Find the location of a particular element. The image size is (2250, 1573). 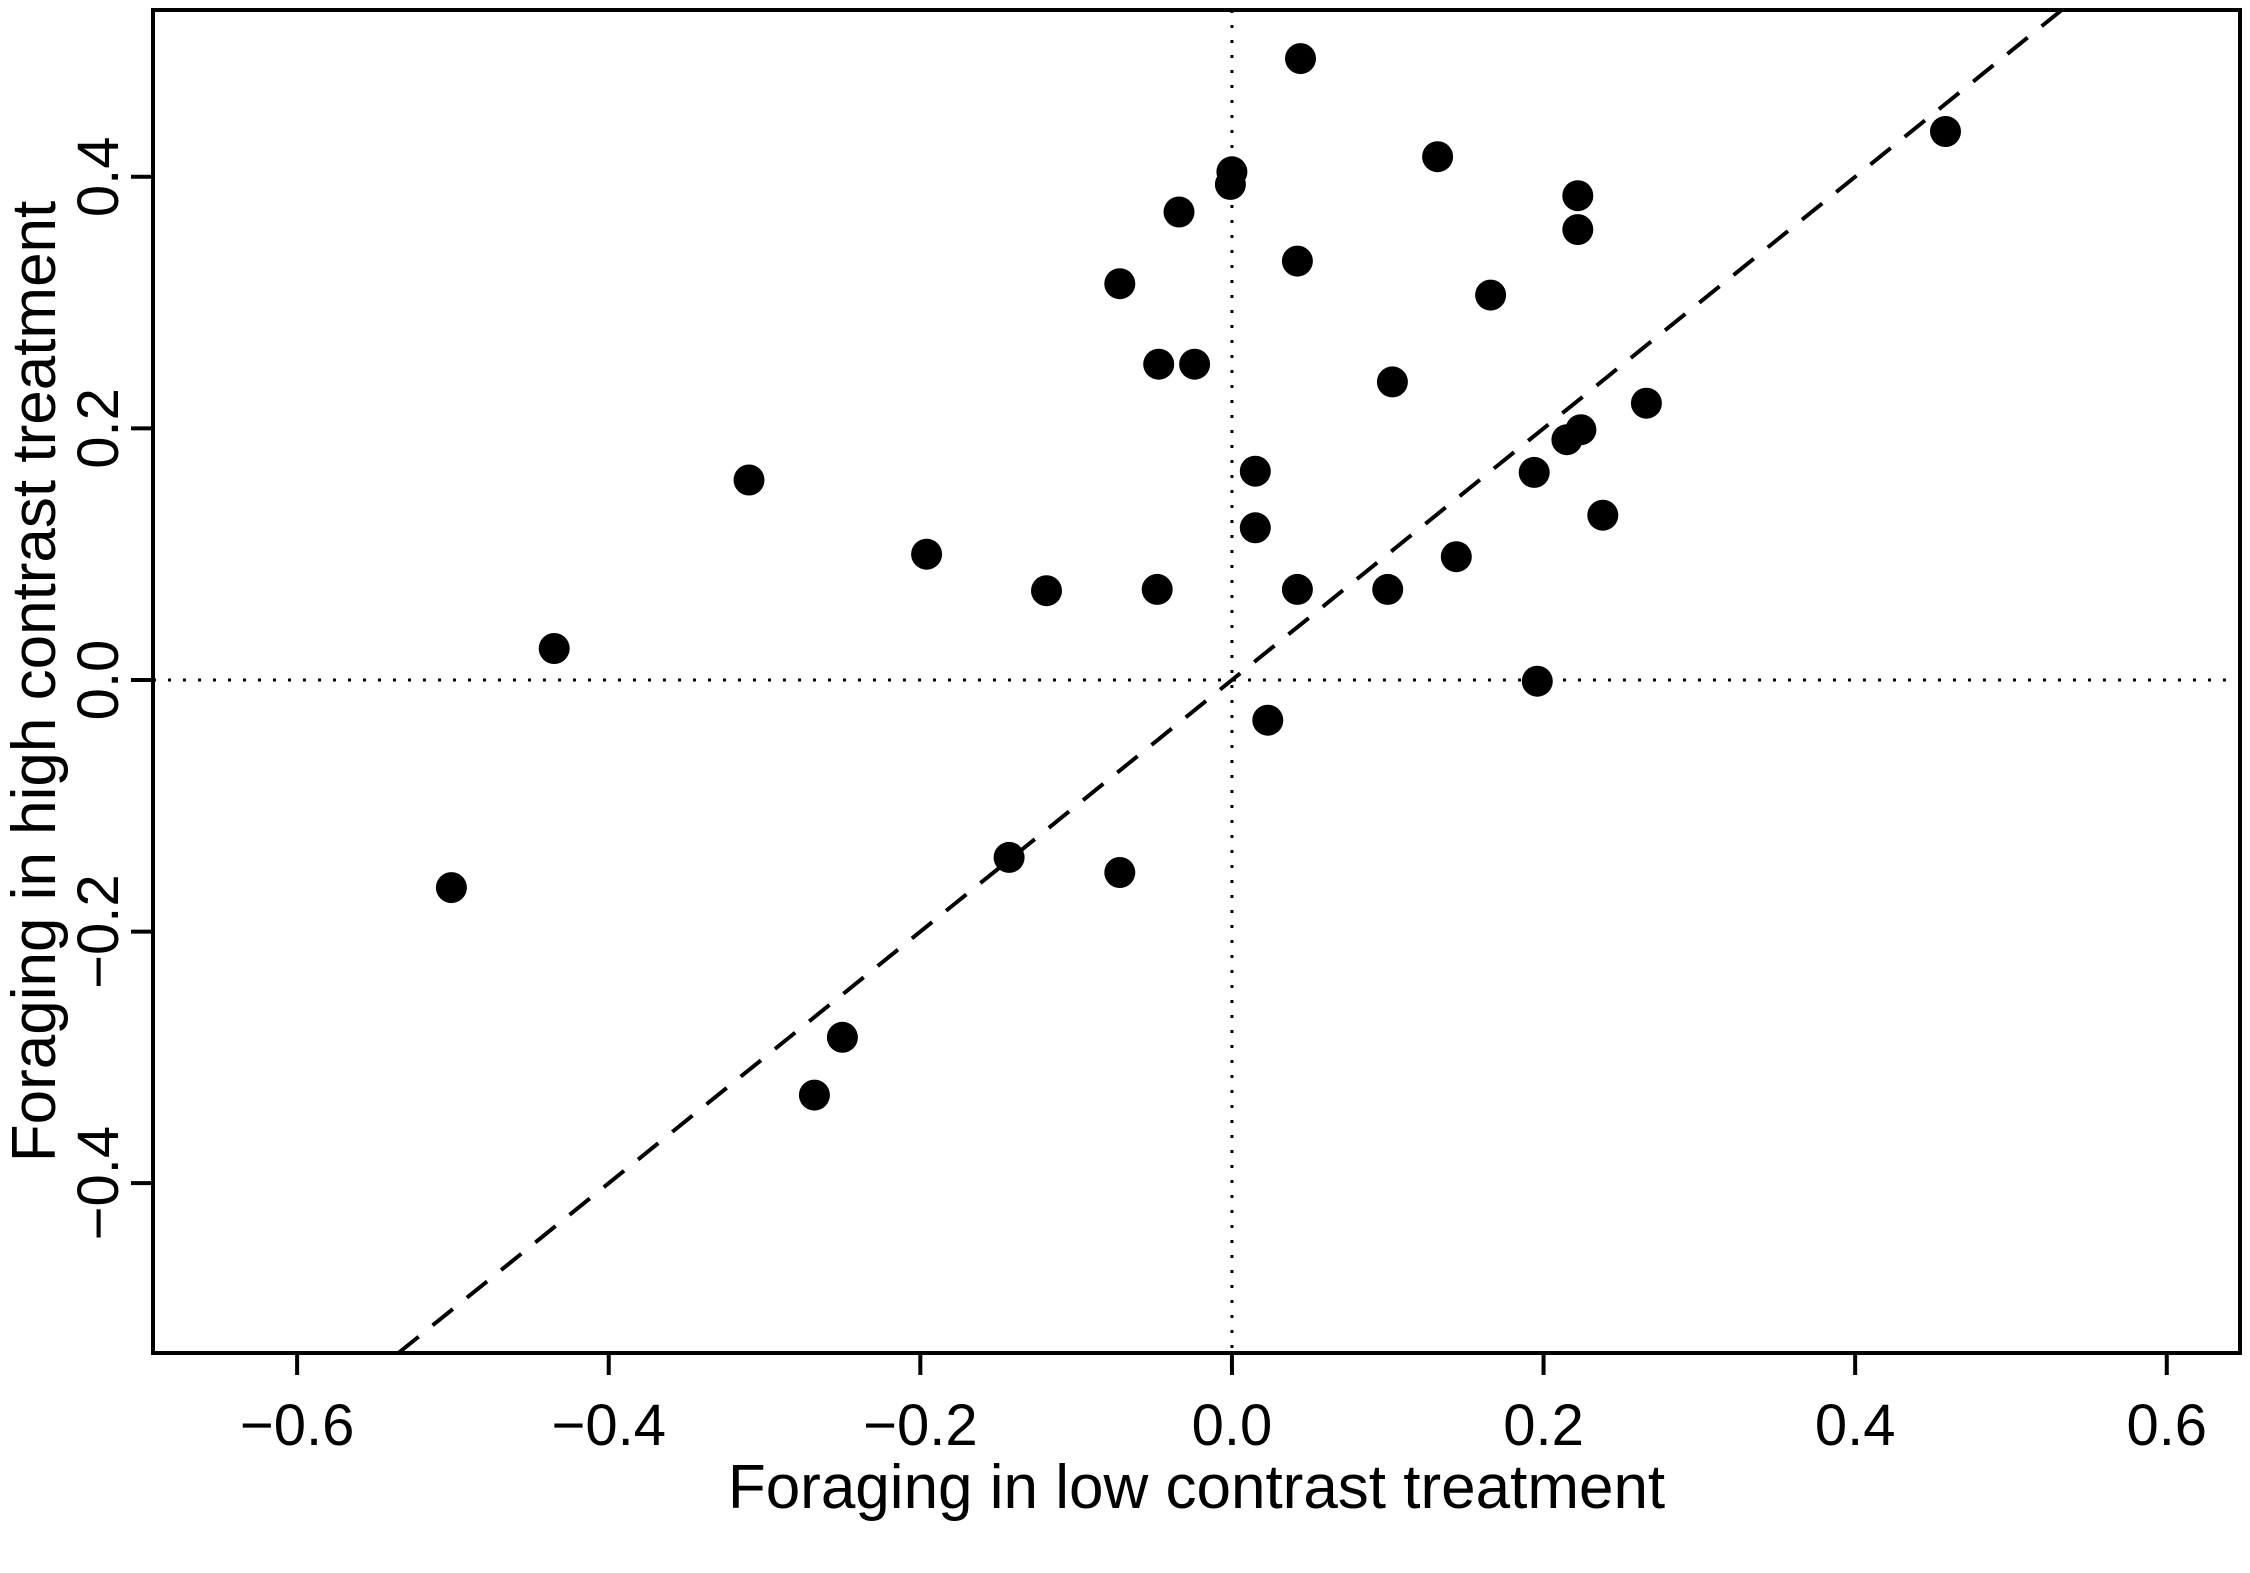

x-tick-label: 0.4 is located at coordinates (1855, 1425).